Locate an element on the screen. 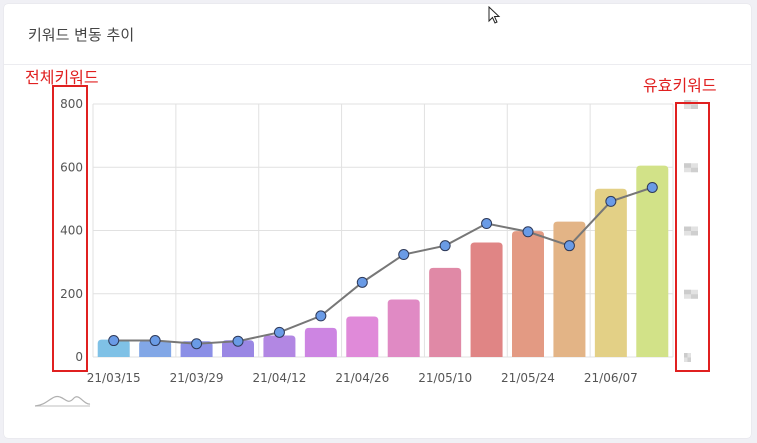 This screenshot has height=443, width=757. x-tick-label: 21/04/12 is located at coordinates (279, 378).